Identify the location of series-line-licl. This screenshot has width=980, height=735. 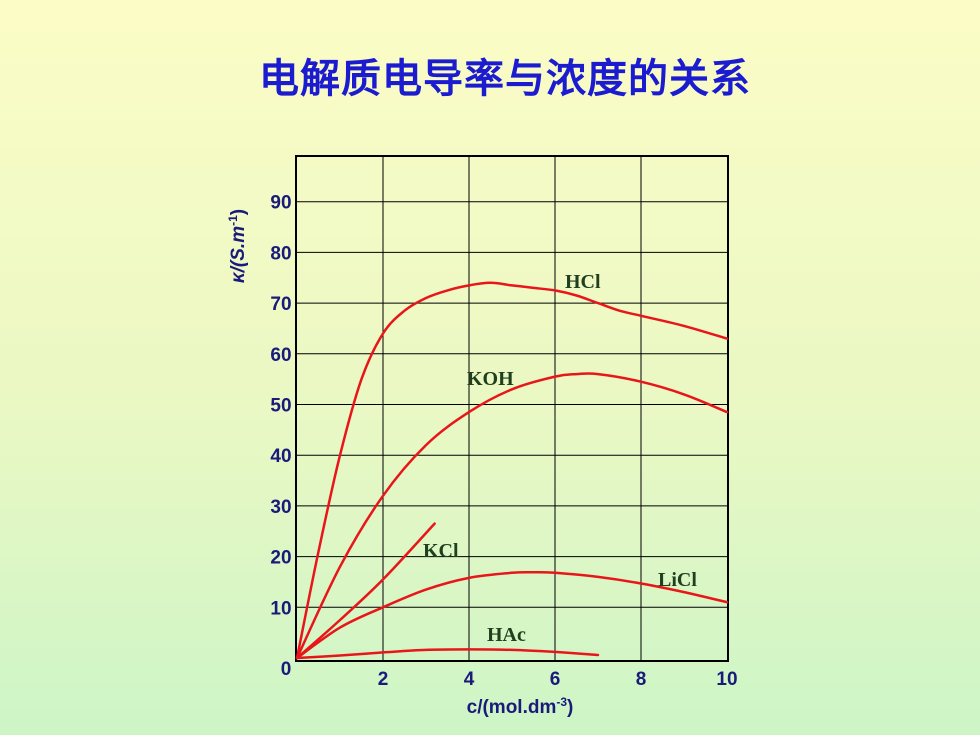
(512, 615).